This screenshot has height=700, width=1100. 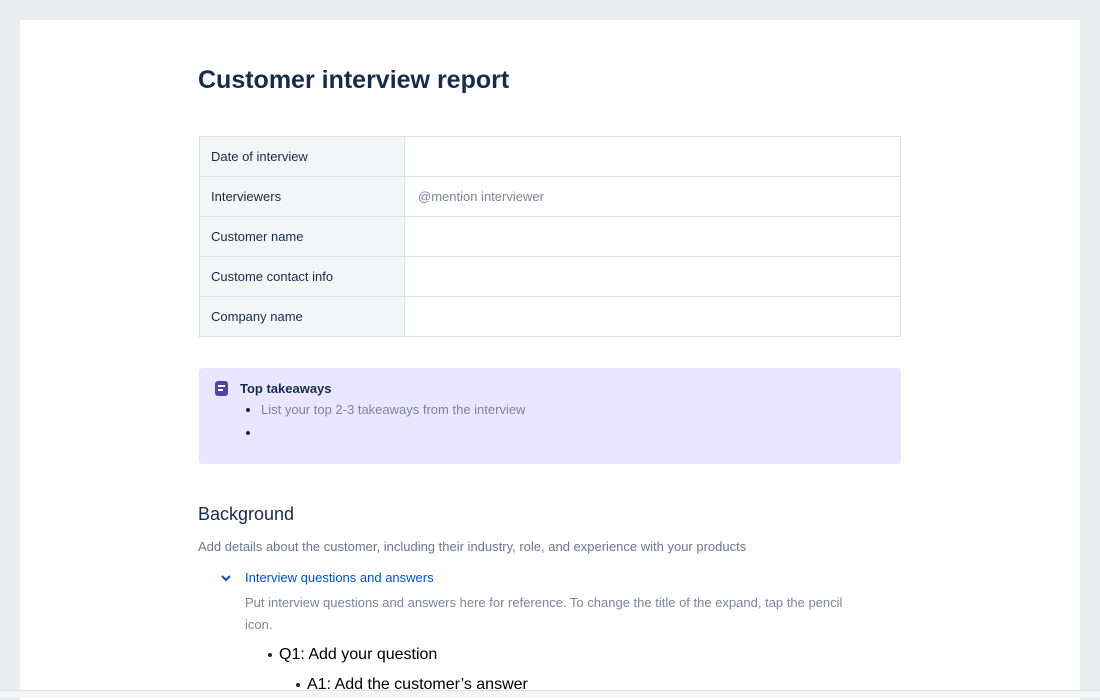 I want to click on page-title: Customer interview report, so click(x=354, y=80).